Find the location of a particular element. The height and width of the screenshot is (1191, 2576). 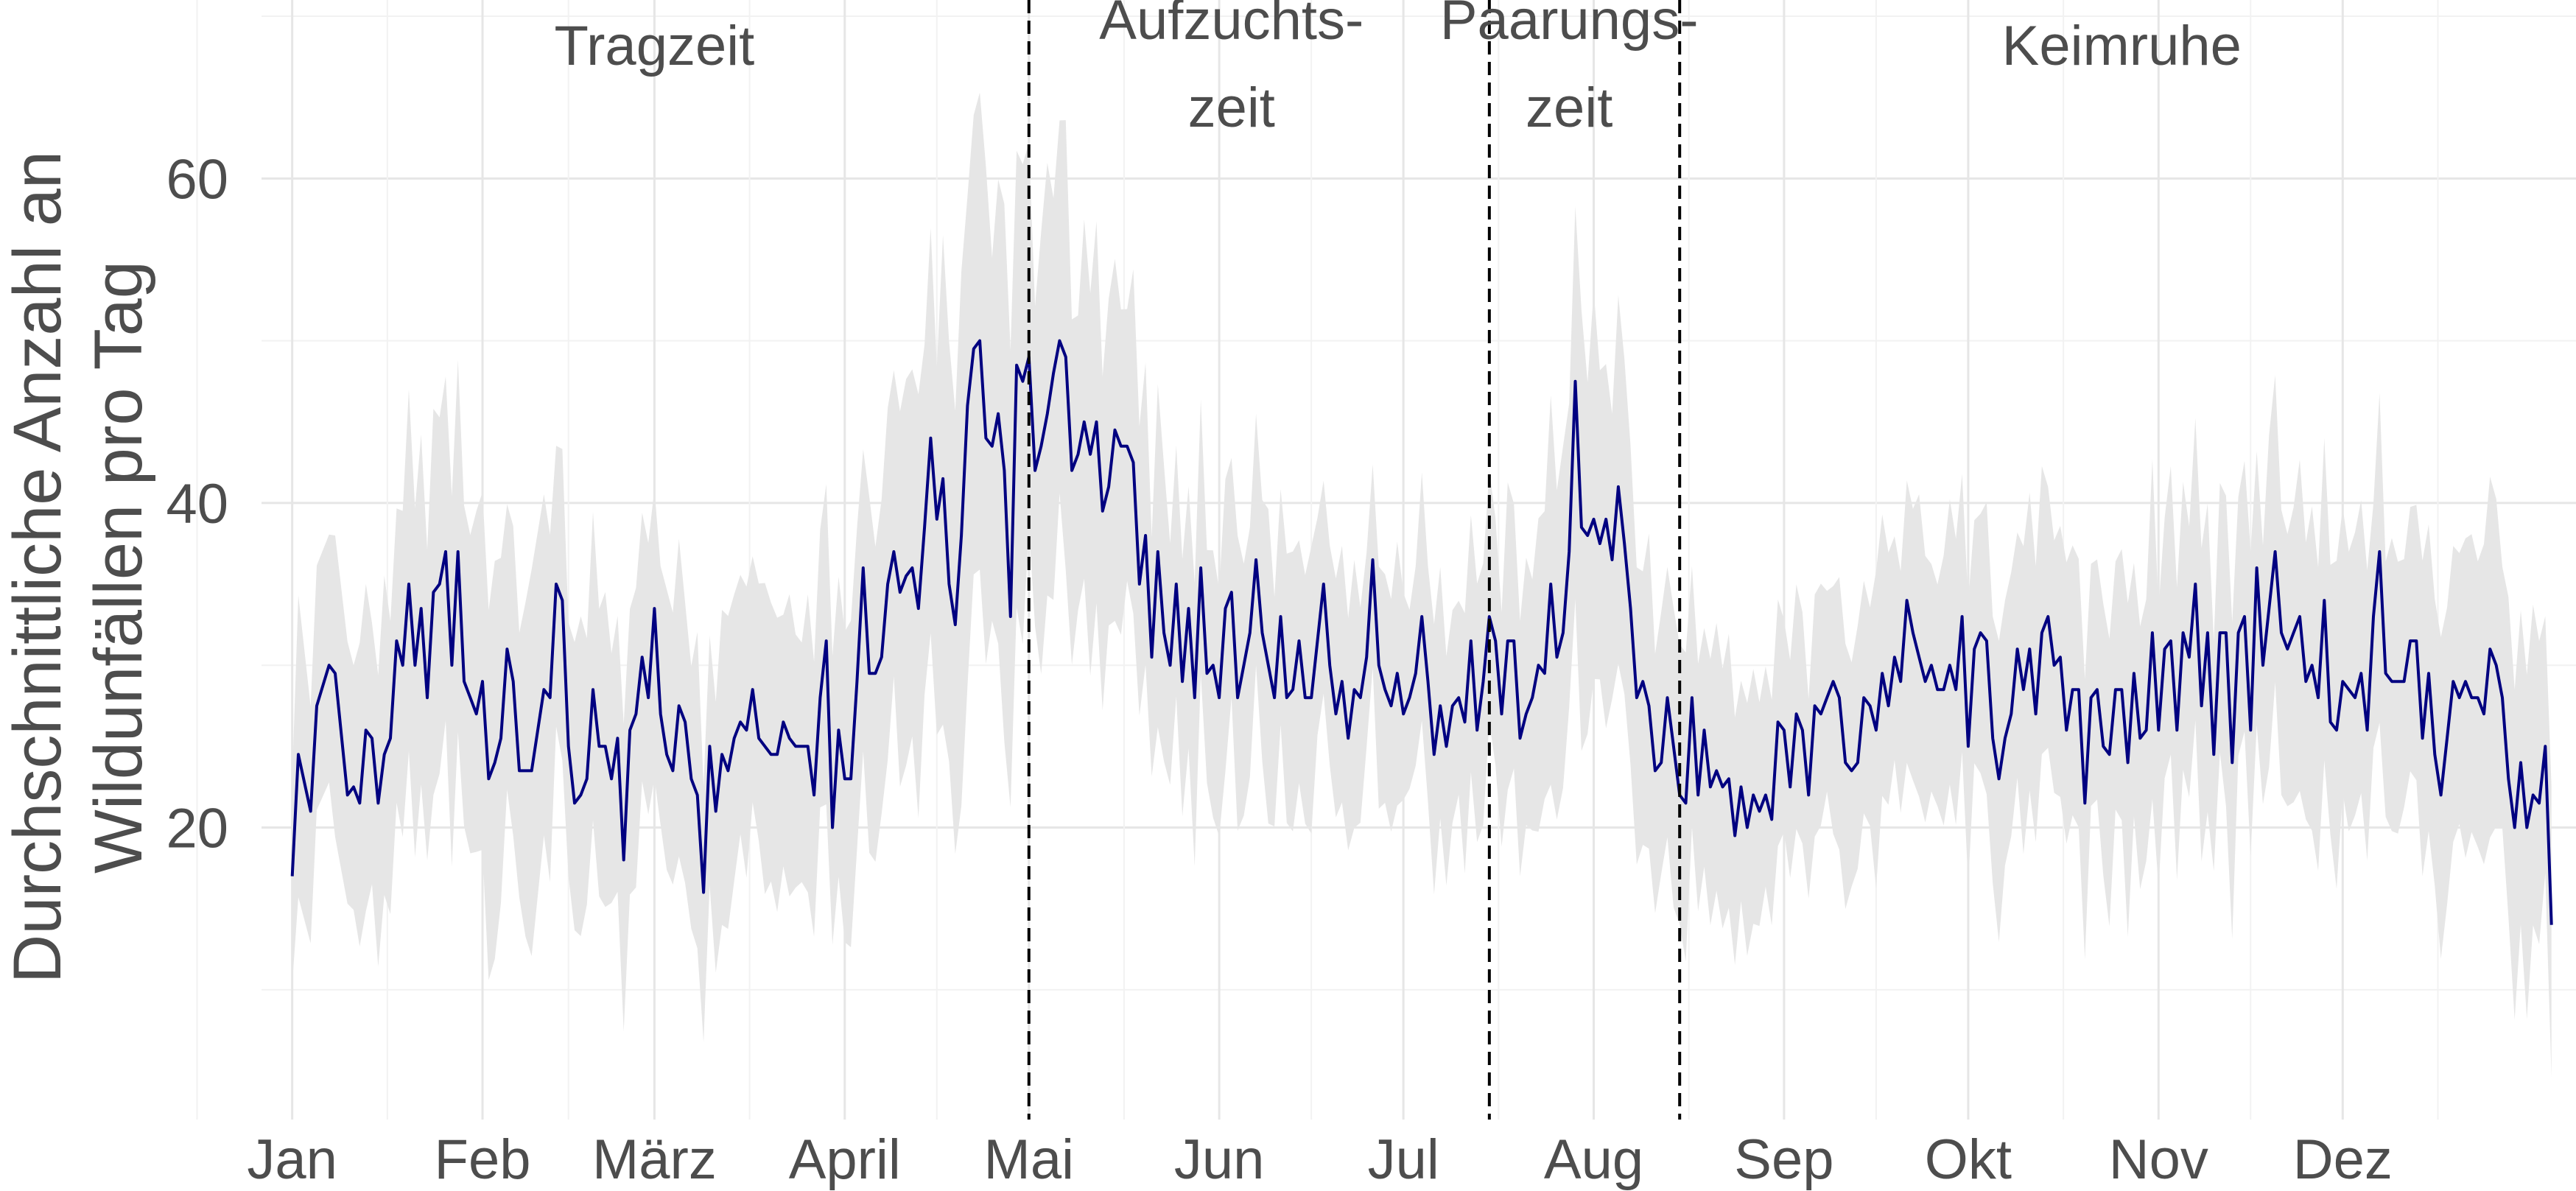

x-tick-label: Mai is located at coordinates (1029, 1159).